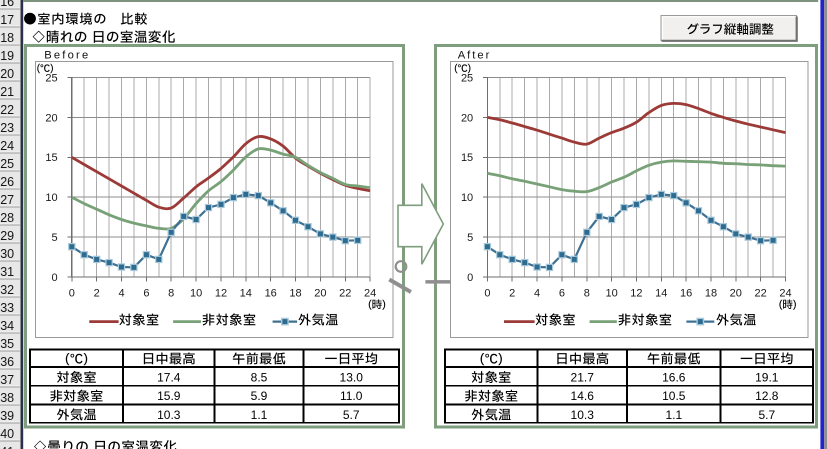  What do you see at coordinates (674, 377) in the screenshot?
I see `svg-text: 16.6` at bounding box center [674, 377].